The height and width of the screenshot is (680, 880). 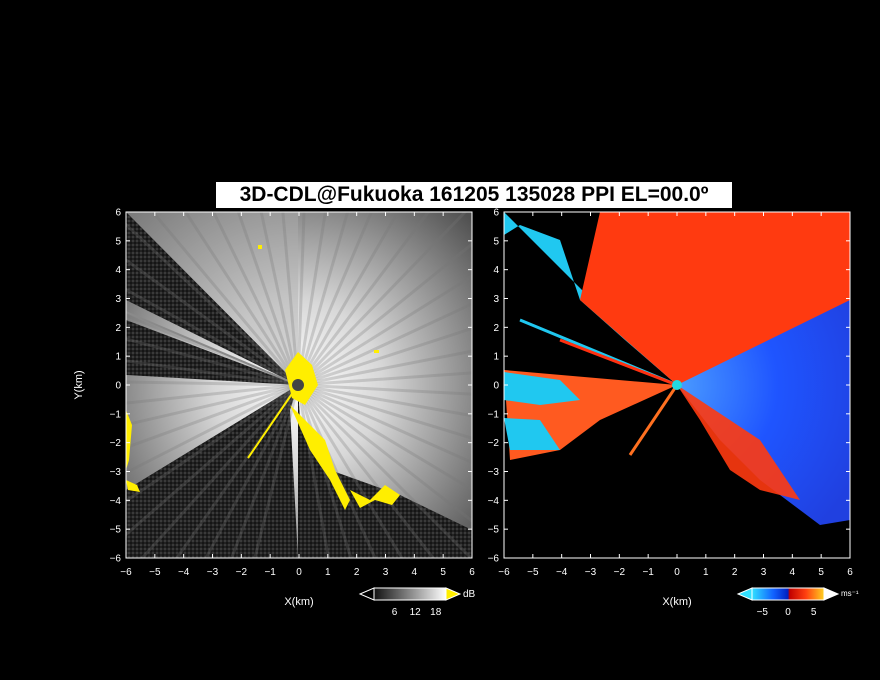 I want to click on right-xtick-label: −1, so click(x=648, y=572).